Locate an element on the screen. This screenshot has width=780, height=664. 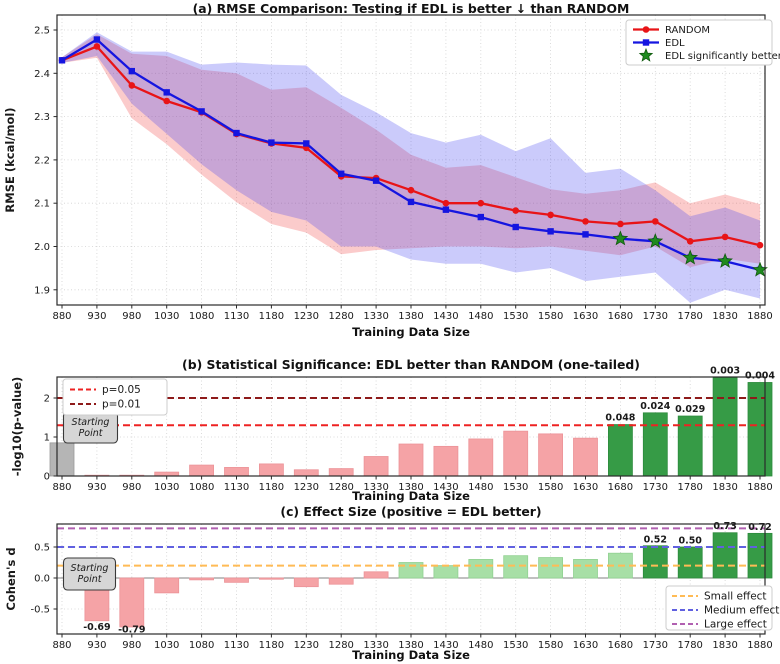
svg-text: 0.003 is located at coordinates (725, 371).